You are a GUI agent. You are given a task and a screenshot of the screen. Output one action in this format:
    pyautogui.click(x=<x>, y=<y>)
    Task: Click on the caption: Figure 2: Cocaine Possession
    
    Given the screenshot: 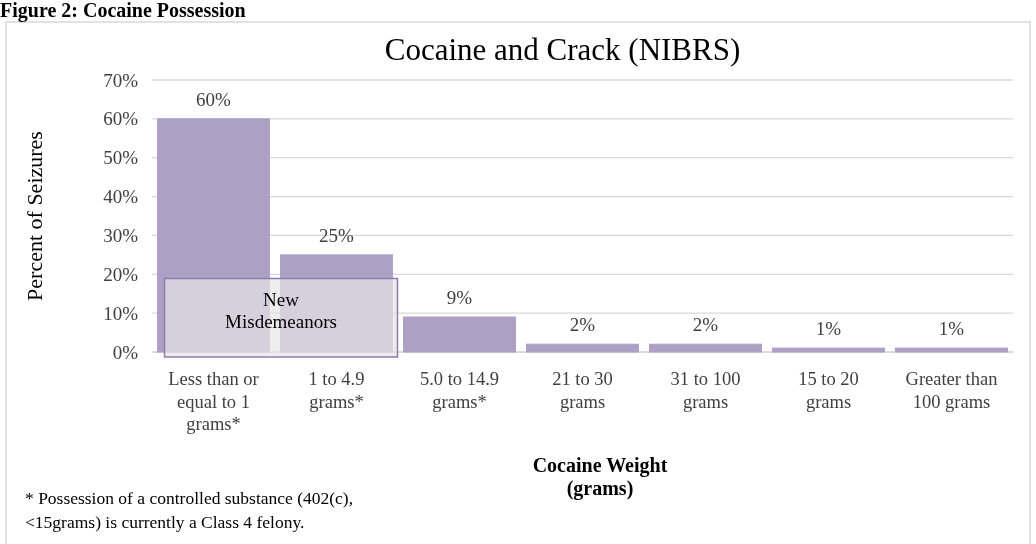 What is the action you would take?
    pyautogui.click(x=123, y=11)
    